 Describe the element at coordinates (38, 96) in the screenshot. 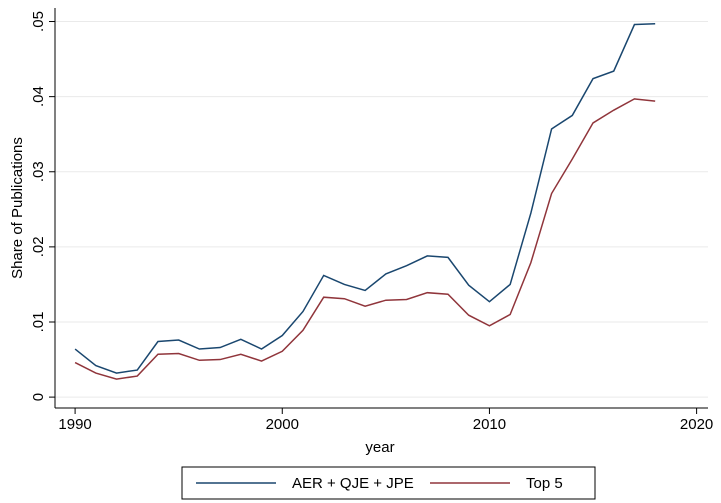

I see `y-tick-label: .04` at that location.